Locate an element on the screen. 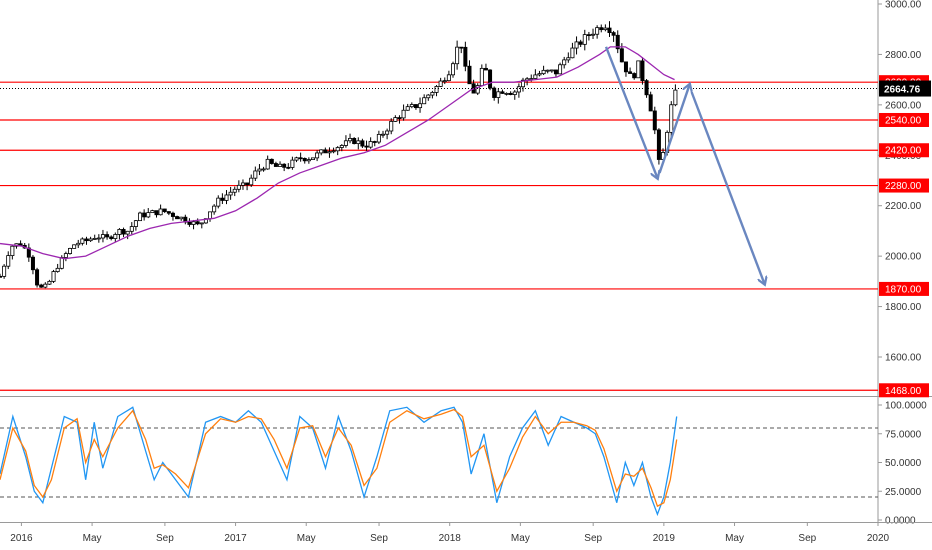  stochastic-d-line is located at coordinates (339, 458).